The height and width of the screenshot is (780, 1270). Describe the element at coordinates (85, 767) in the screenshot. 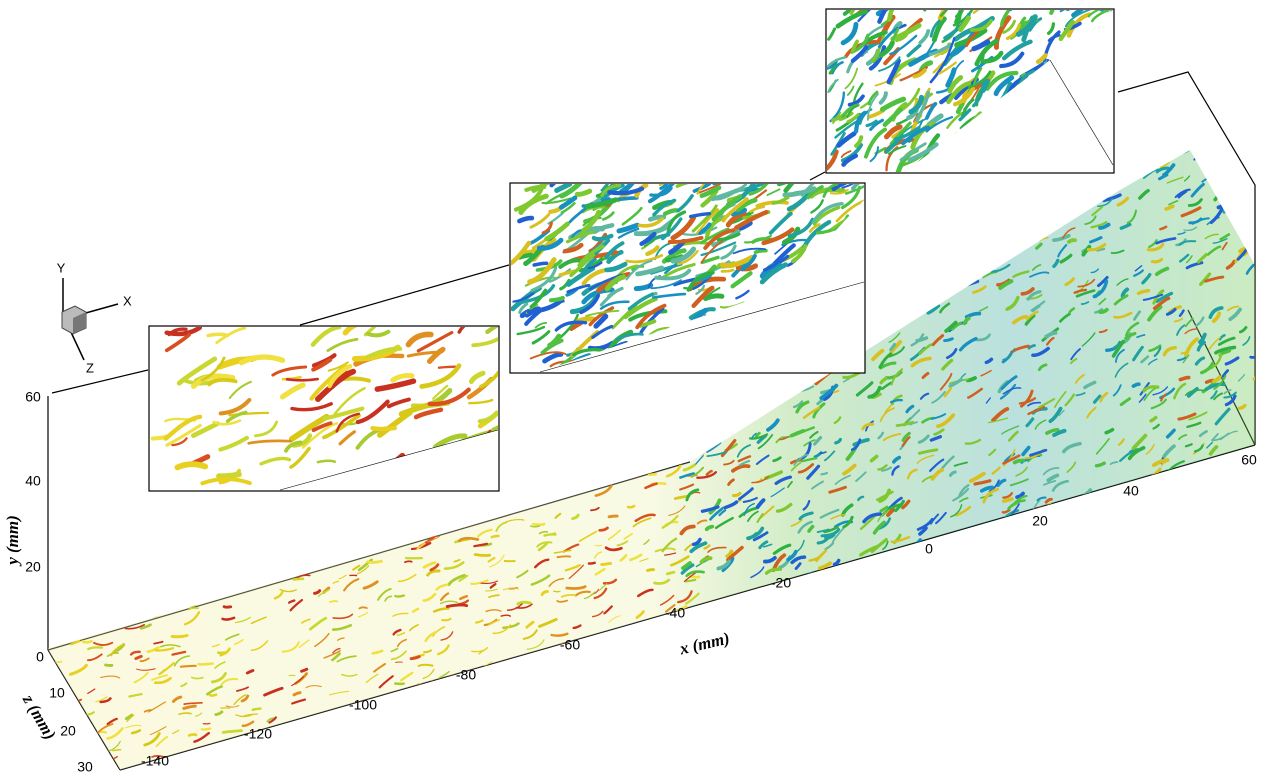

I see `z-tick-label: 30` at that location.